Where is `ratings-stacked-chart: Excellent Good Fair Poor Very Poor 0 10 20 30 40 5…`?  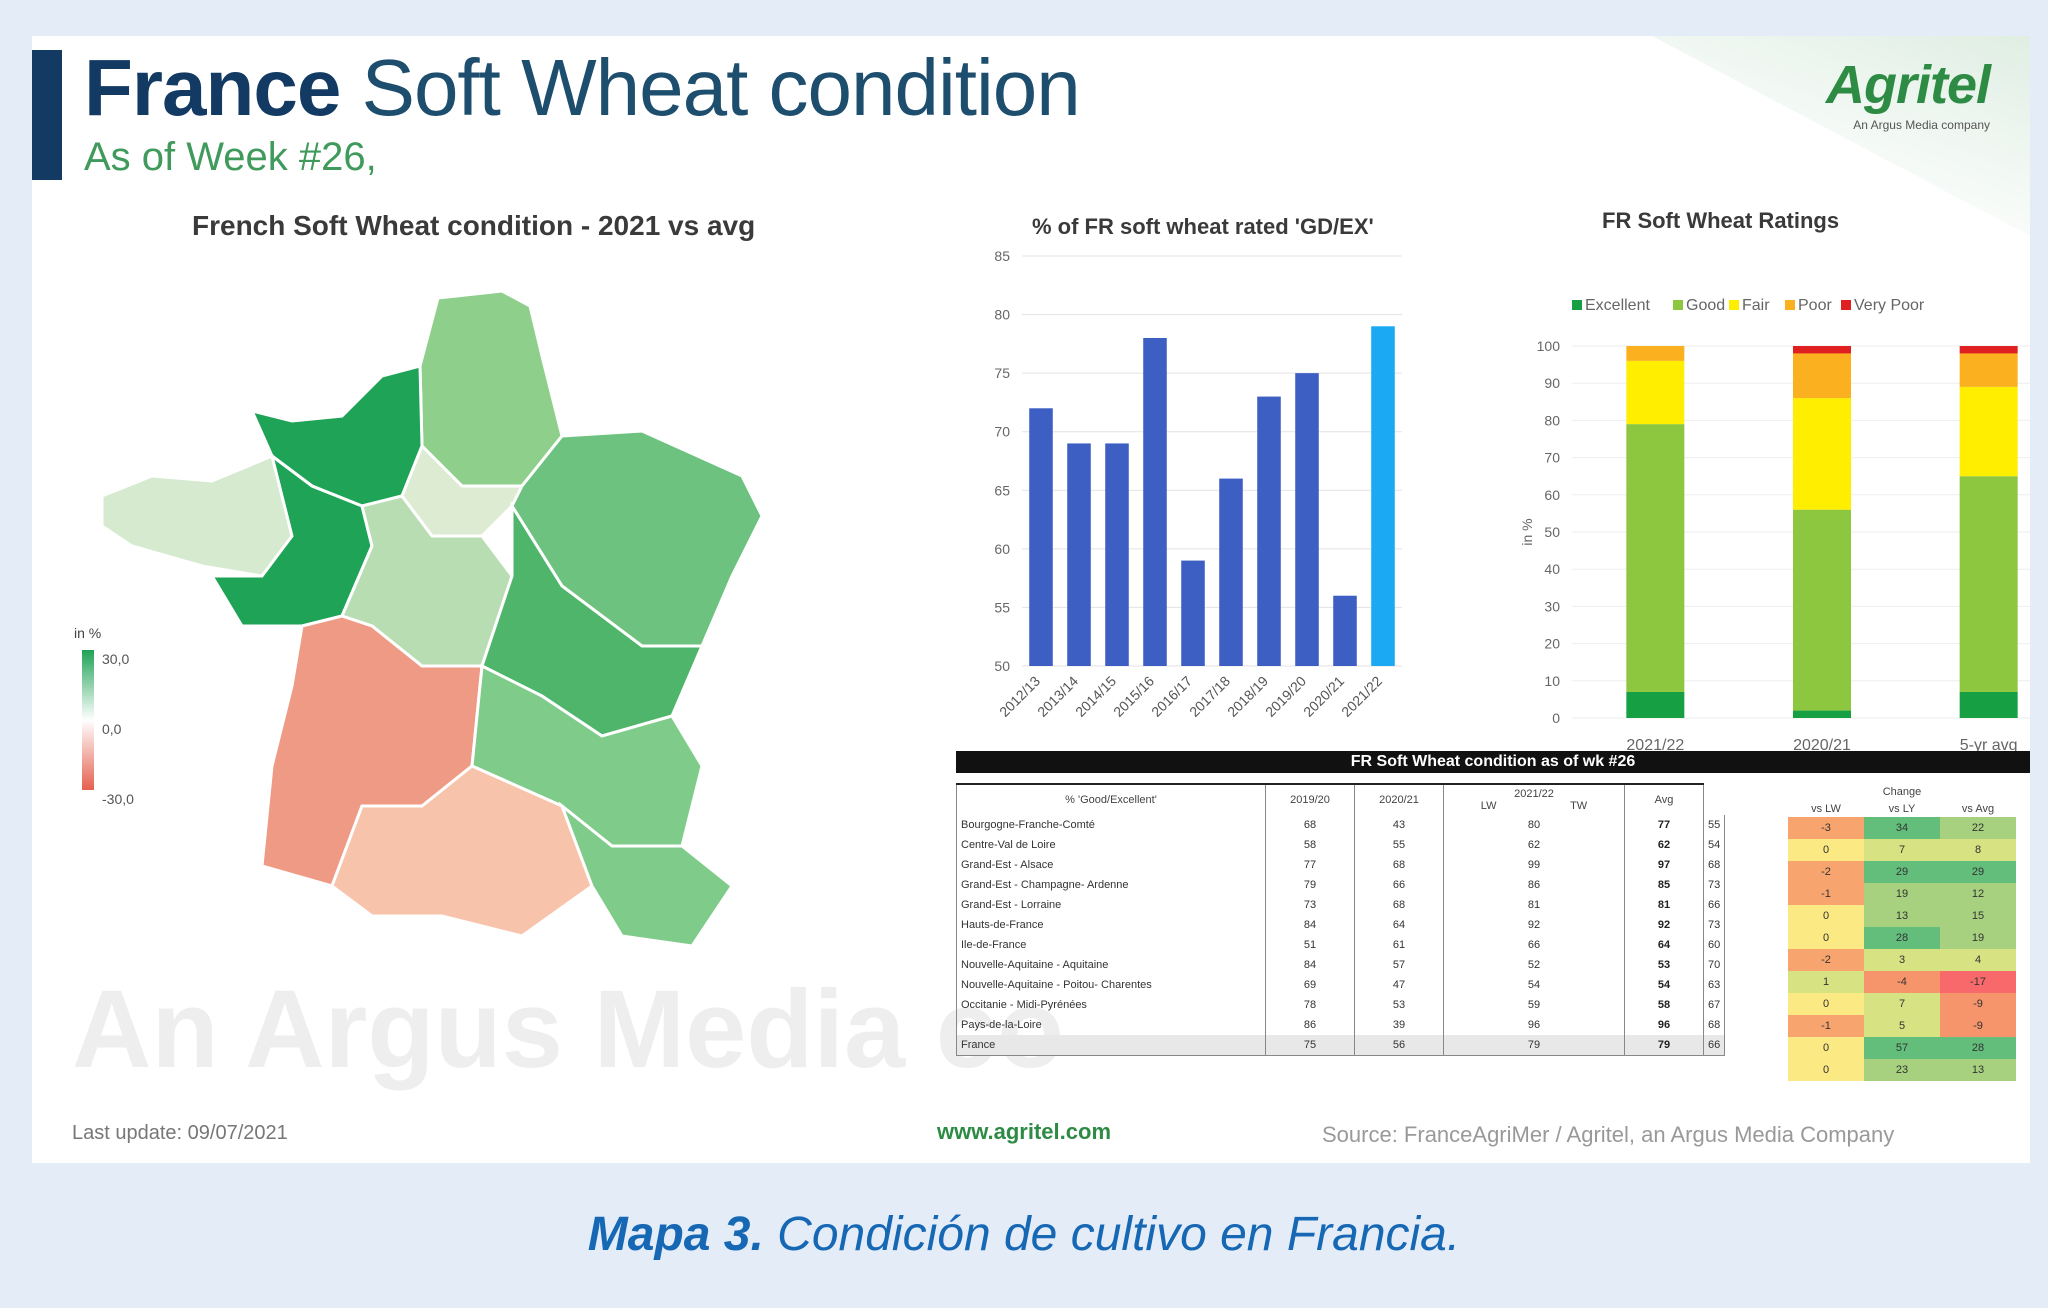
ratings-stacked-chart: Excellent Good Fair Poor Very Poor 0 10 20 30 40 5… is located at coordinates (1774, 525).